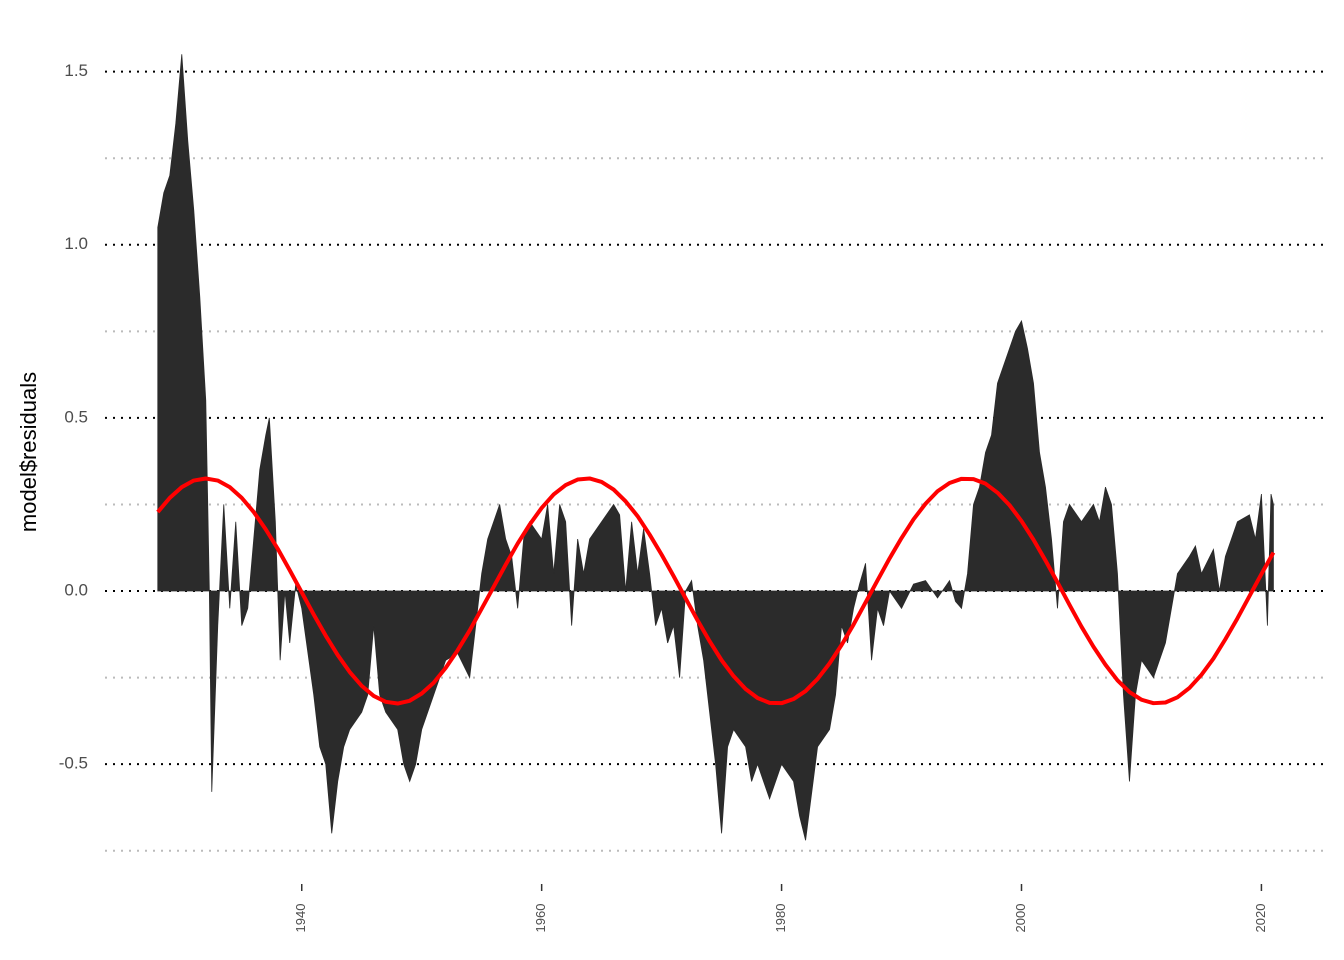 The height and width of the screenshot is (960, 1344). What do you see at coordinates (540, 918) in the screenshot?
I see `x-tick-label: 1960` at bounding box center [540, 918].